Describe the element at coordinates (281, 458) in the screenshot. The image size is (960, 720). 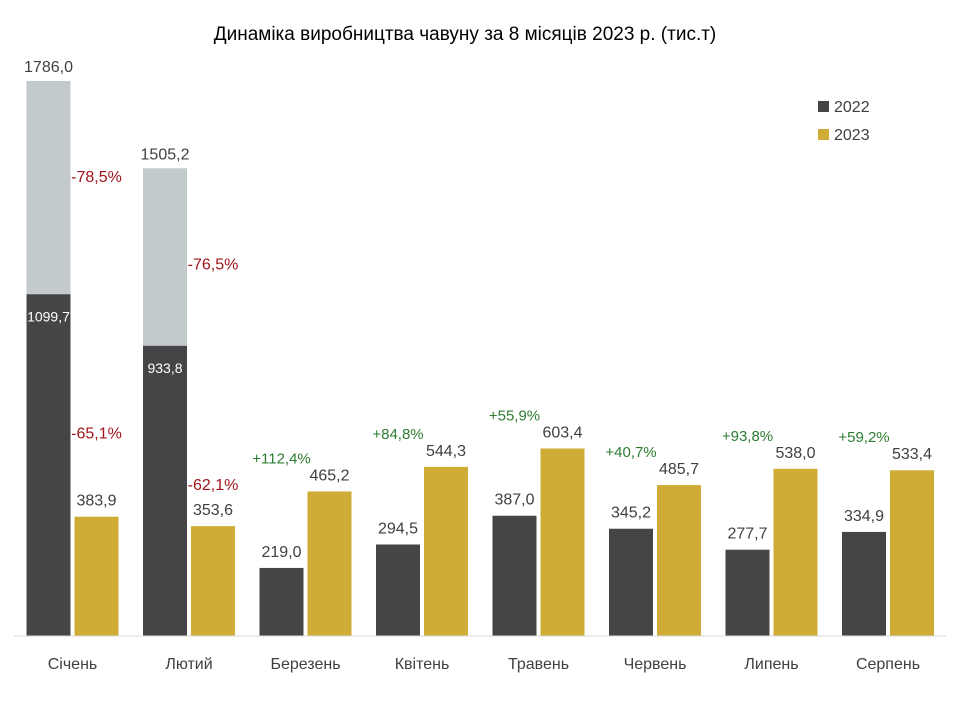
I see `change-label-березень-bar: +112,4%` at that location.